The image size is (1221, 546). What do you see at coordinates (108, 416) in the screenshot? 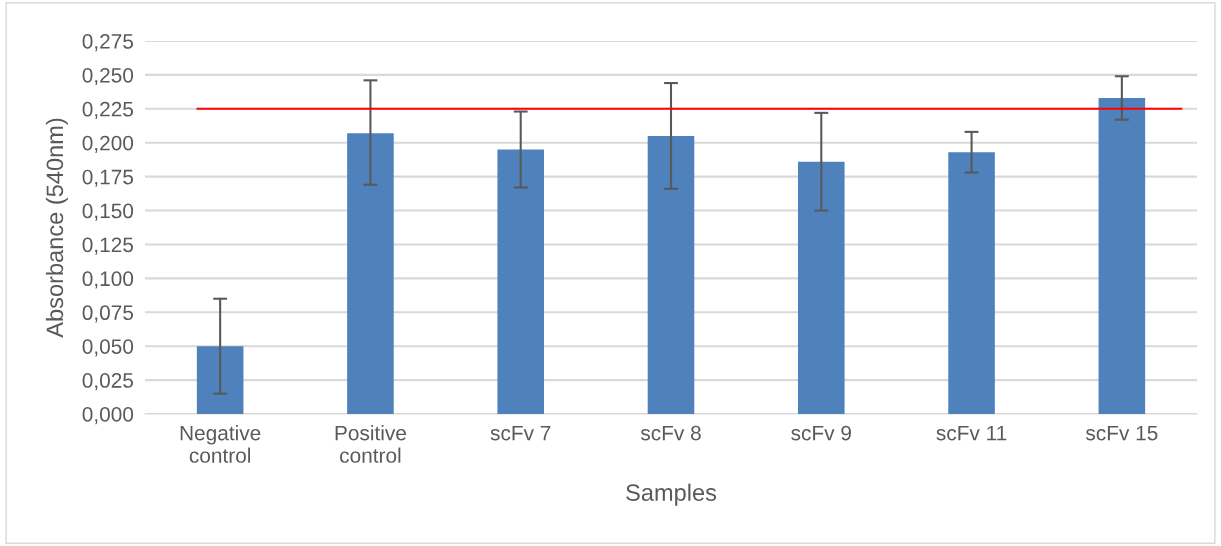
I see `y-tick-label: 0,000` at bounding box center [108, 416].